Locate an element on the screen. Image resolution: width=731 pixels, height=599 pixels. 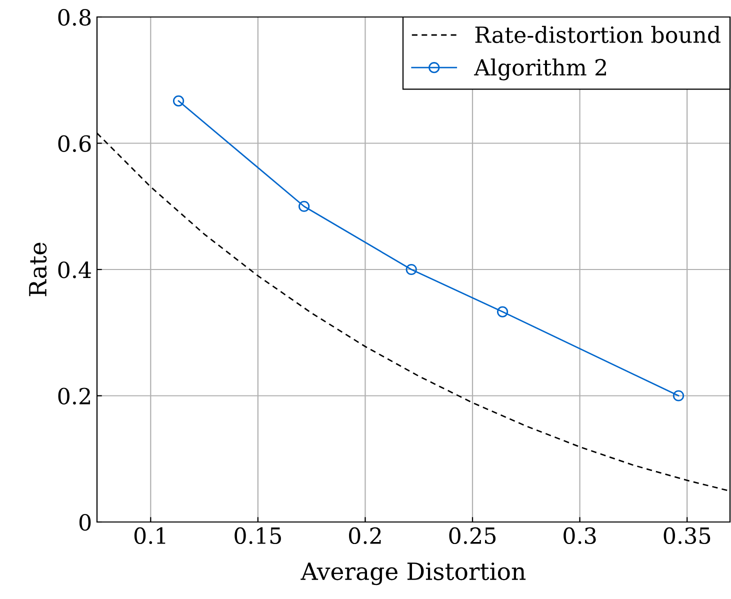
x-axis-title: Average Distortion is located at coordinates (413, 574).